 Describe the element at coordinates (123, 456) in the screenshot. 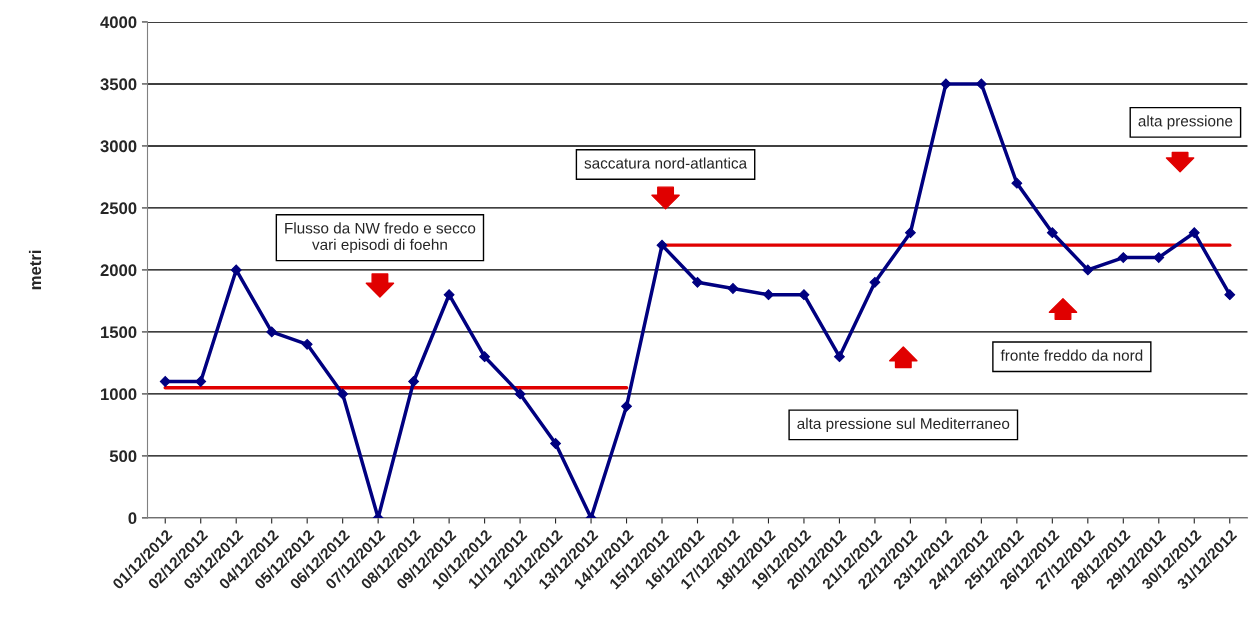

I see `y-tick-label: 500` at that location.